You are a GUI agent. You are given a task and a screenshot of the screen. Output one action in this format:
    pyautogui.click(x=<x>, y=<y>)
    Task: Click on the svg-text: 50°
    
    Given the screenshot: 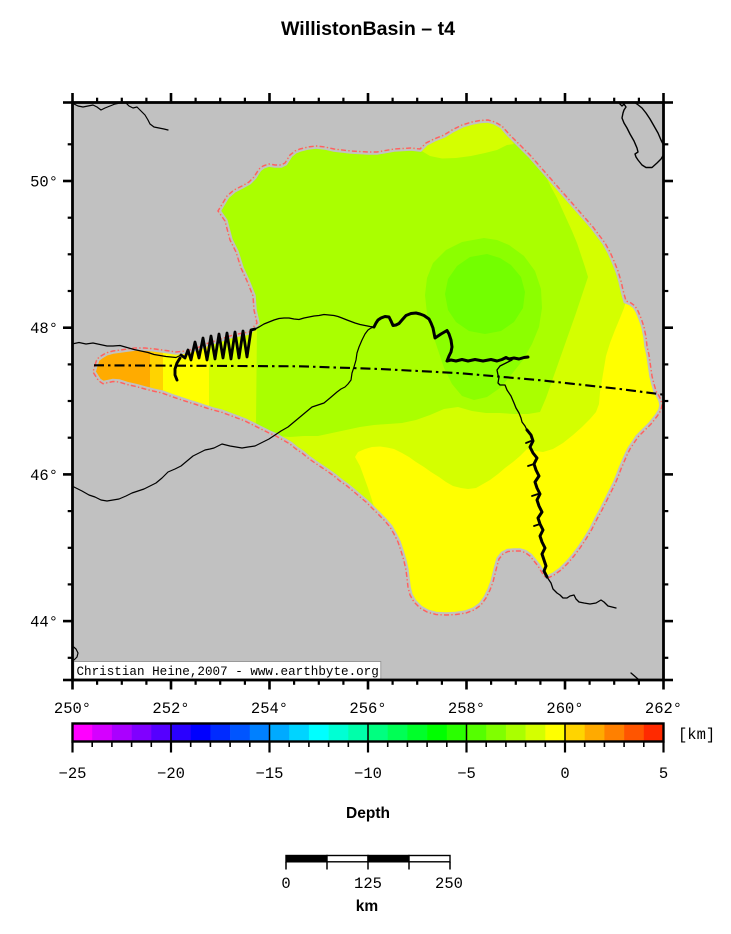 What is the action you would take?
    pyautogui.click(x=44, y=183)
    